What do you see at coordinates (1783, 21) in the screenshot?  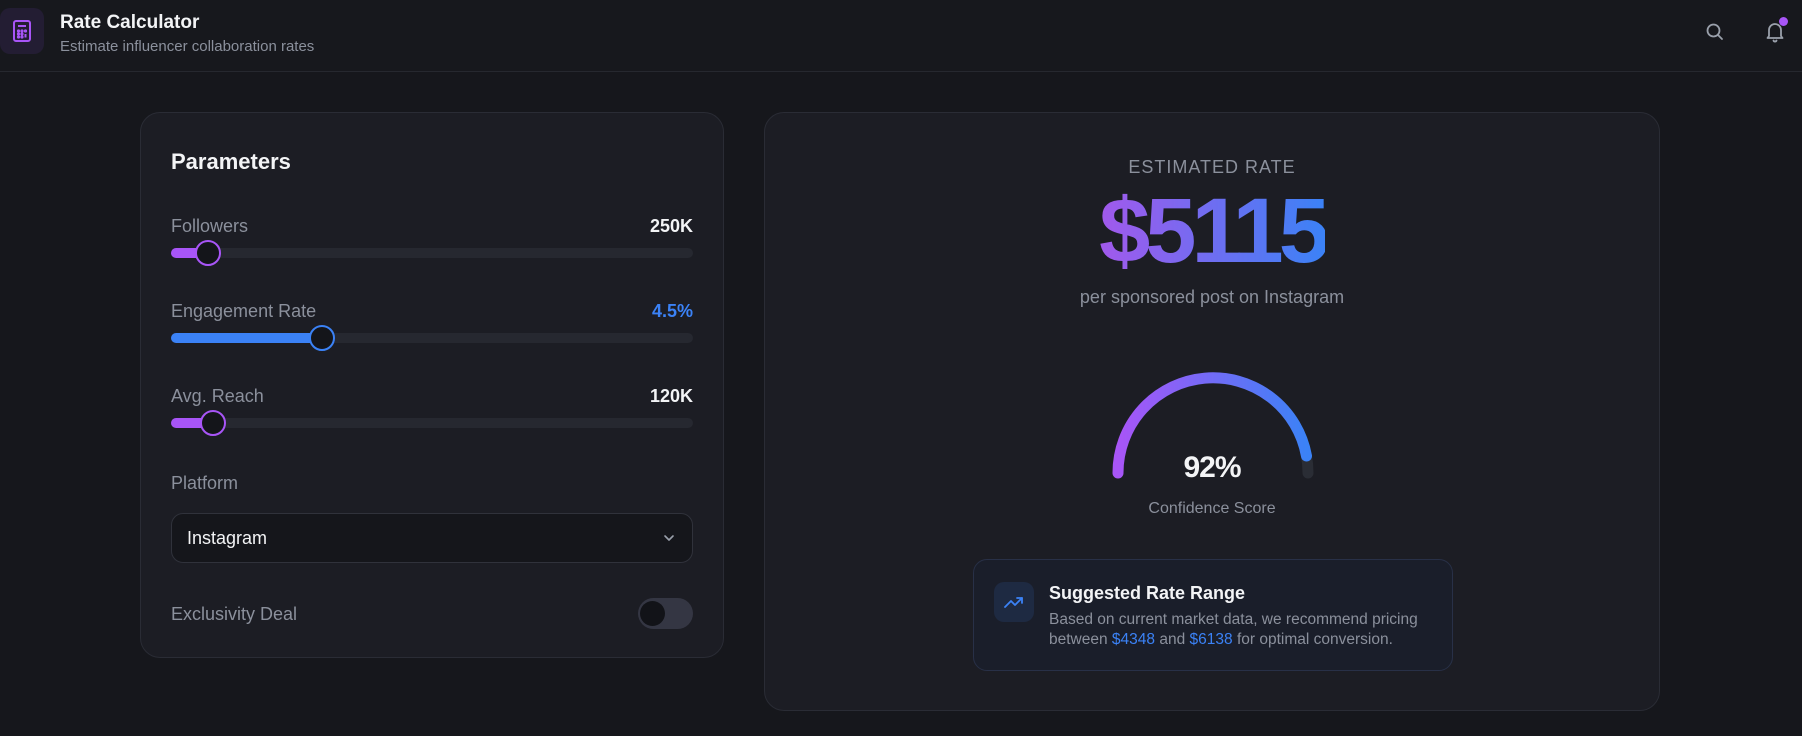 I see `notification-badge` at bounding box center [1783, 21].